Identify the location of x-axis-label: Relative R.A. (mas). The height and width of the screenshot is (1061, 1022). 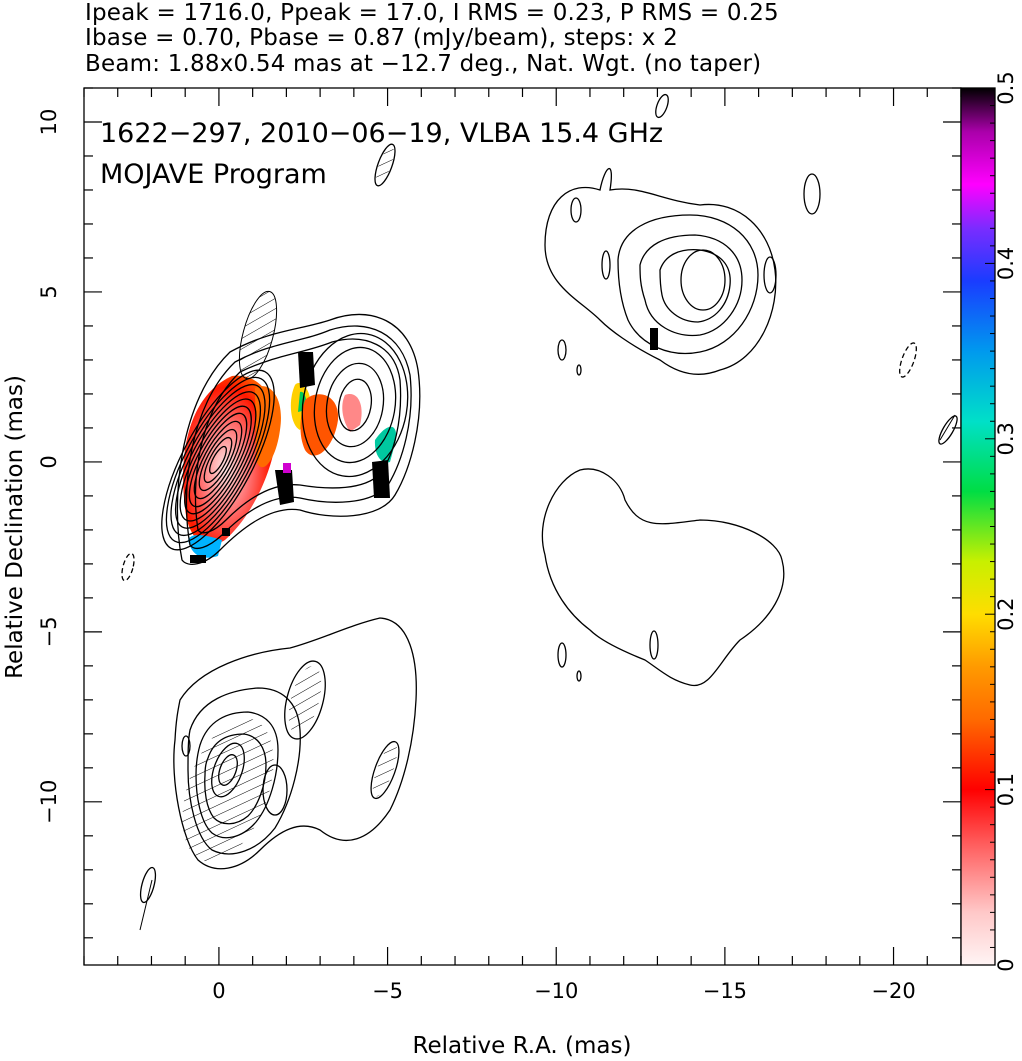
(522, 1046).